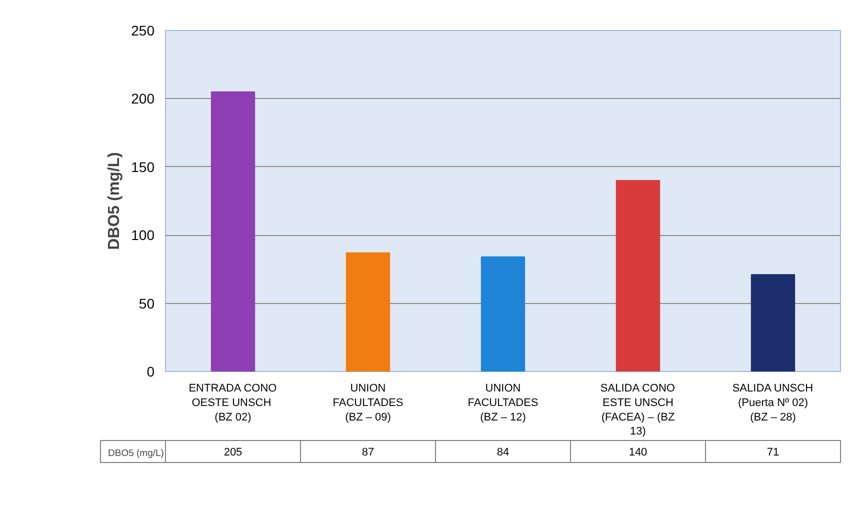  Describe the element at coordinates (368, 452) in the screenshot. I see `data-label: 87` at that location.